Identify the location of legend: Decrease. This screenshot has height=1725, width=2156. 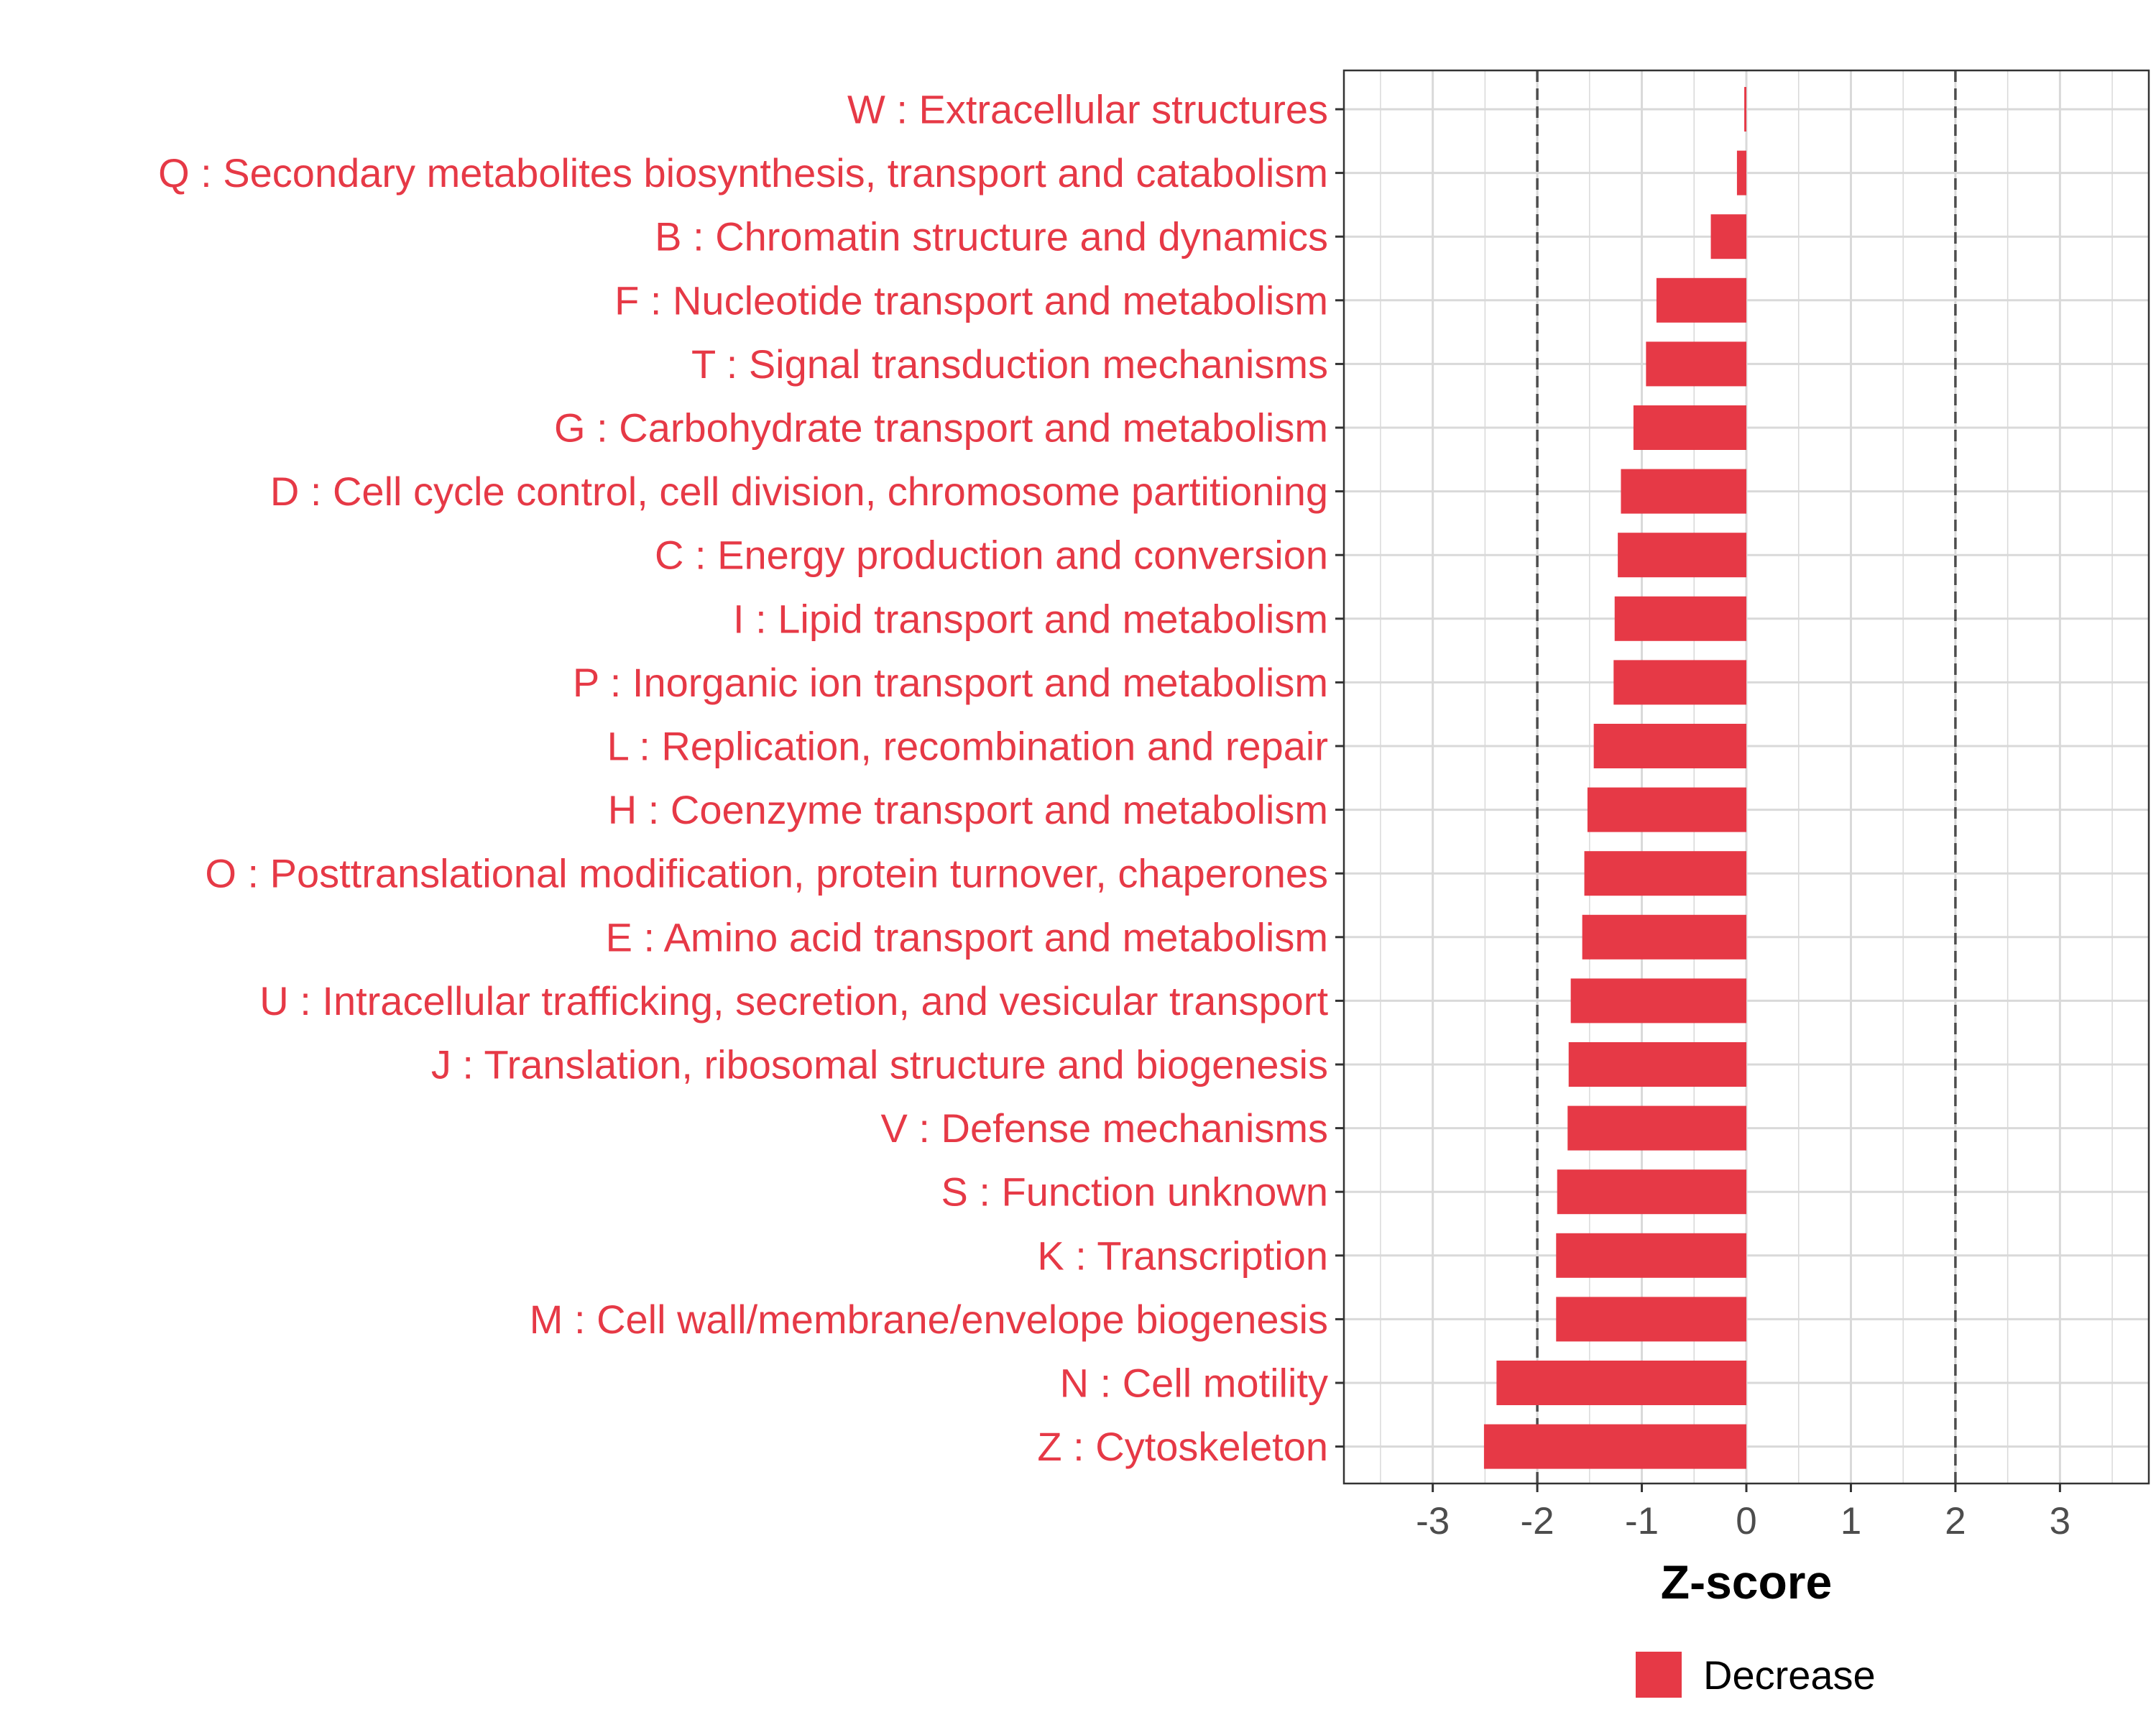
(1756, 1675).